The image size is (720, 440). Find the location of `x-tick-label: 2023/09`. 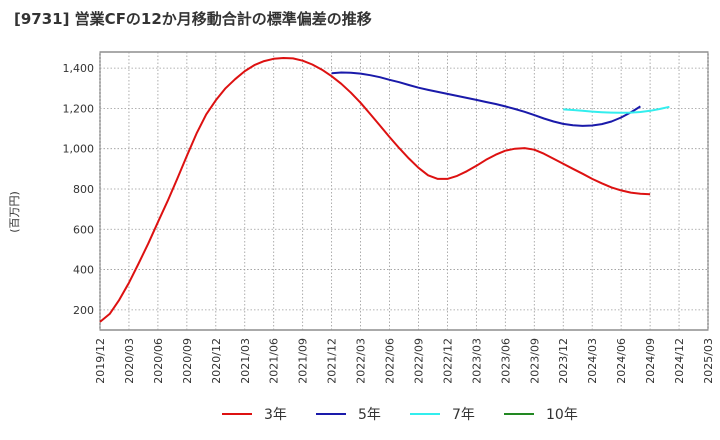

x-tick-label: 2023/09 is located at coordinates (534, 361).